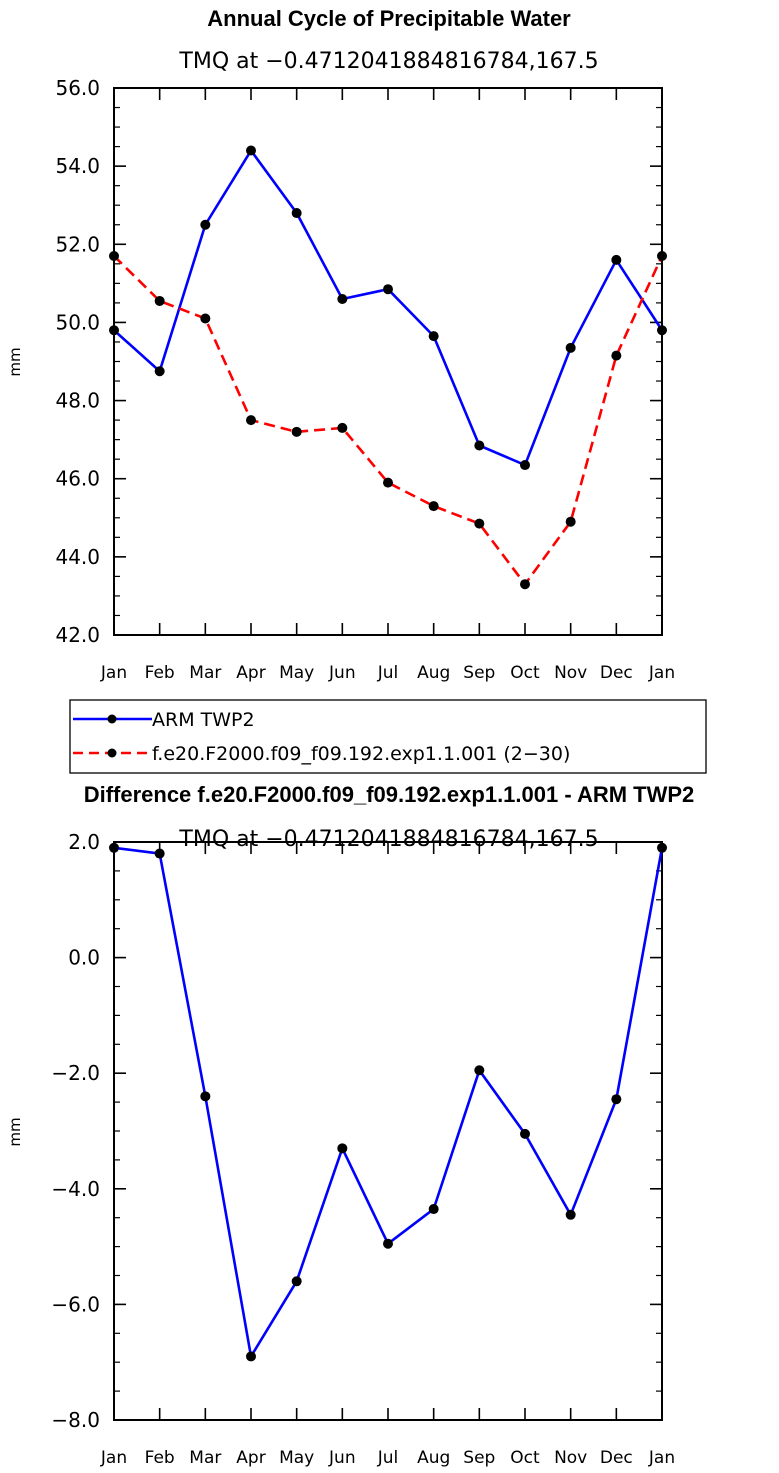 This screenshot has height=1473, width=779. Describe the element at coordinates (479, 673) in the screenshot. I see `chart1-x-tick-label: Sep` at that location.